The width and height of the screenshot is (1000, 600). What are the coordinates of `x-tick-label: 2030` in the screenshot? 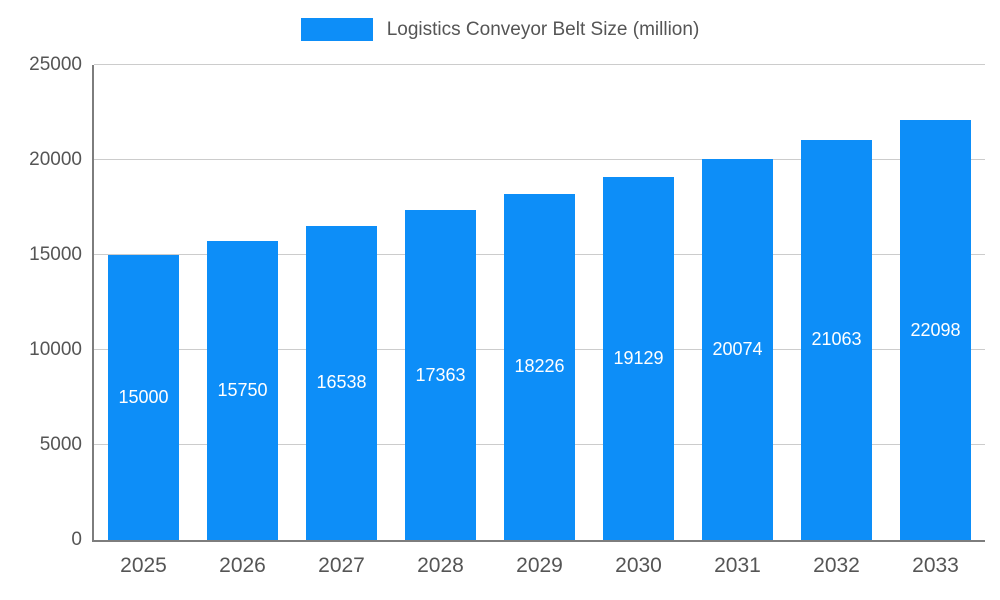 It's located at (638, 565).